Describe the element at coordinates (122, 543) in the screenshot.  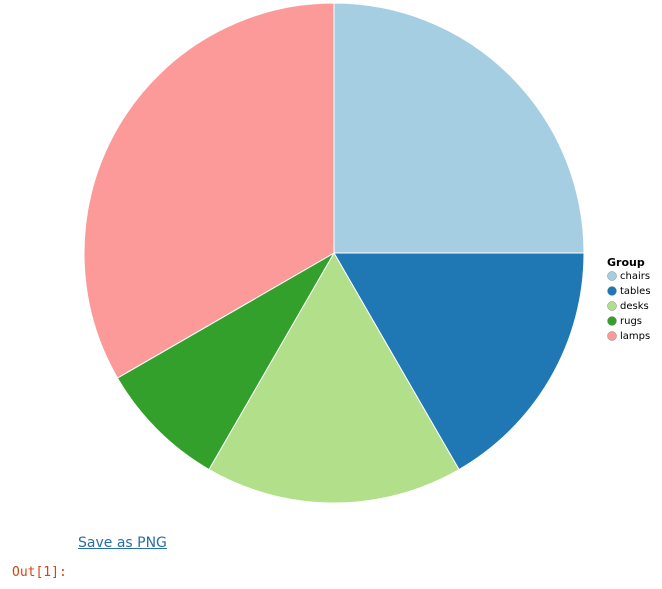
I see `save-link: Save as PNG` at that location.